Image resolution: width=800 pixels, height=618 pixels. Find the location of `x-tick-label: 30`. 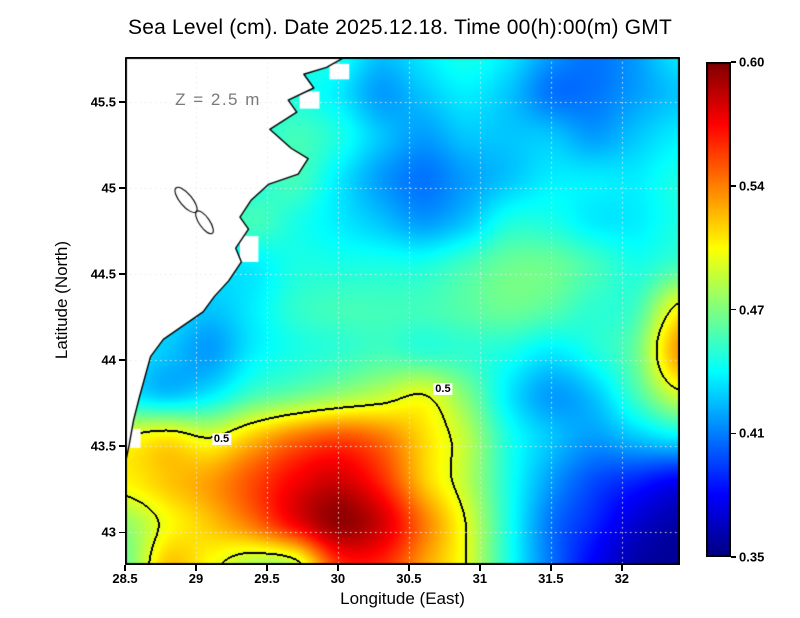

x-tick-label: 30 is located at coordinates (338, 578).